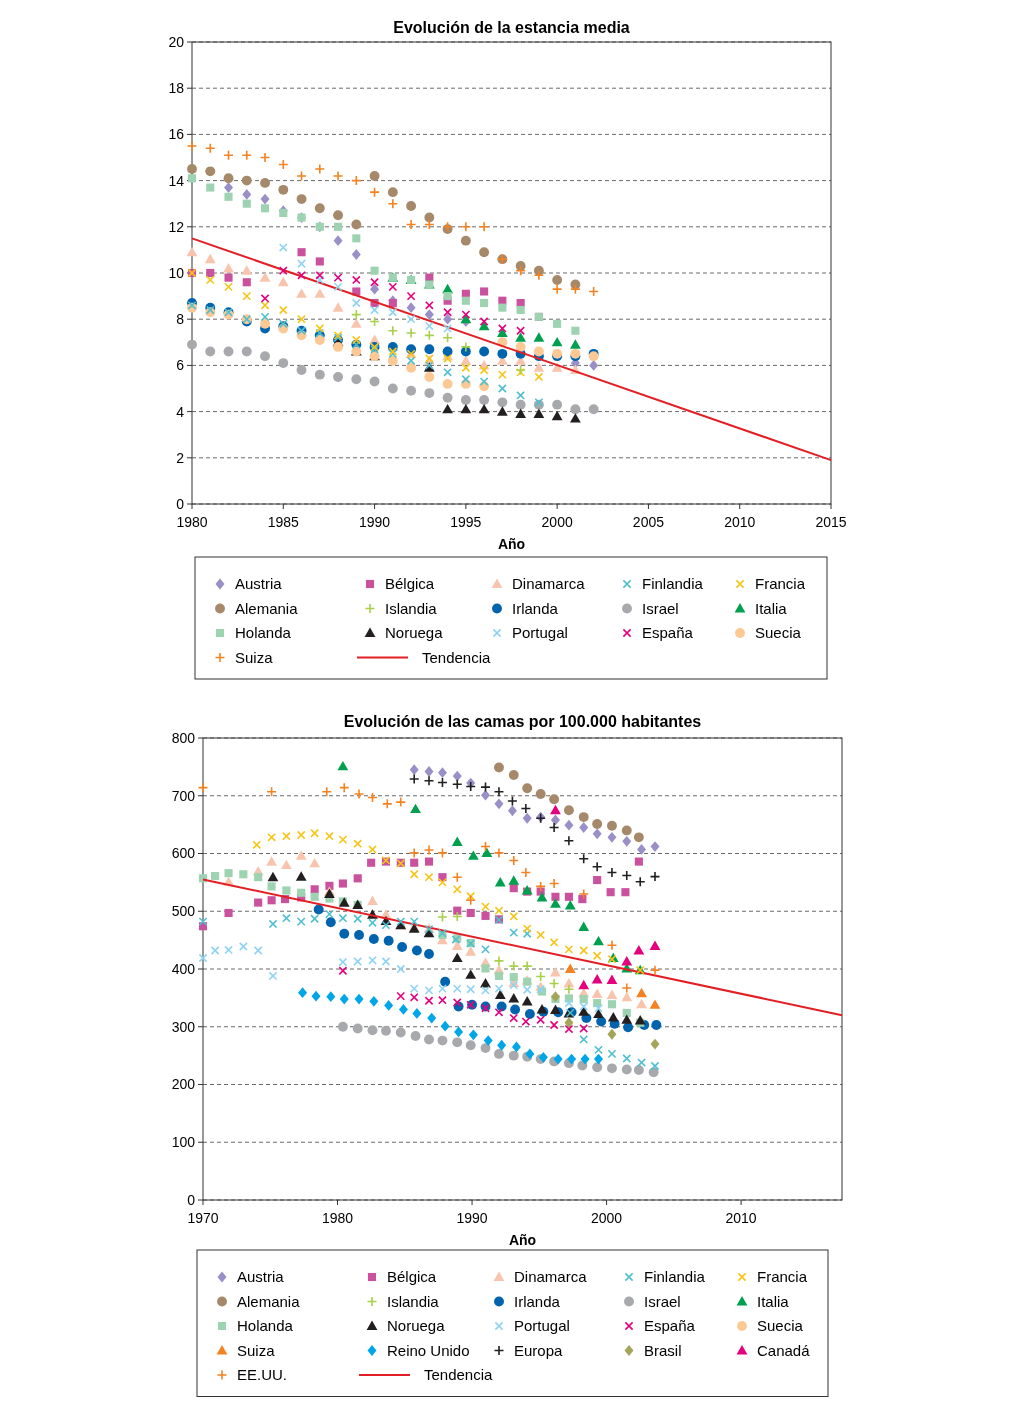  Describe the element at coordinates (663, 1350) in the screenshot. I see `legend-label: Brasil` at that location.